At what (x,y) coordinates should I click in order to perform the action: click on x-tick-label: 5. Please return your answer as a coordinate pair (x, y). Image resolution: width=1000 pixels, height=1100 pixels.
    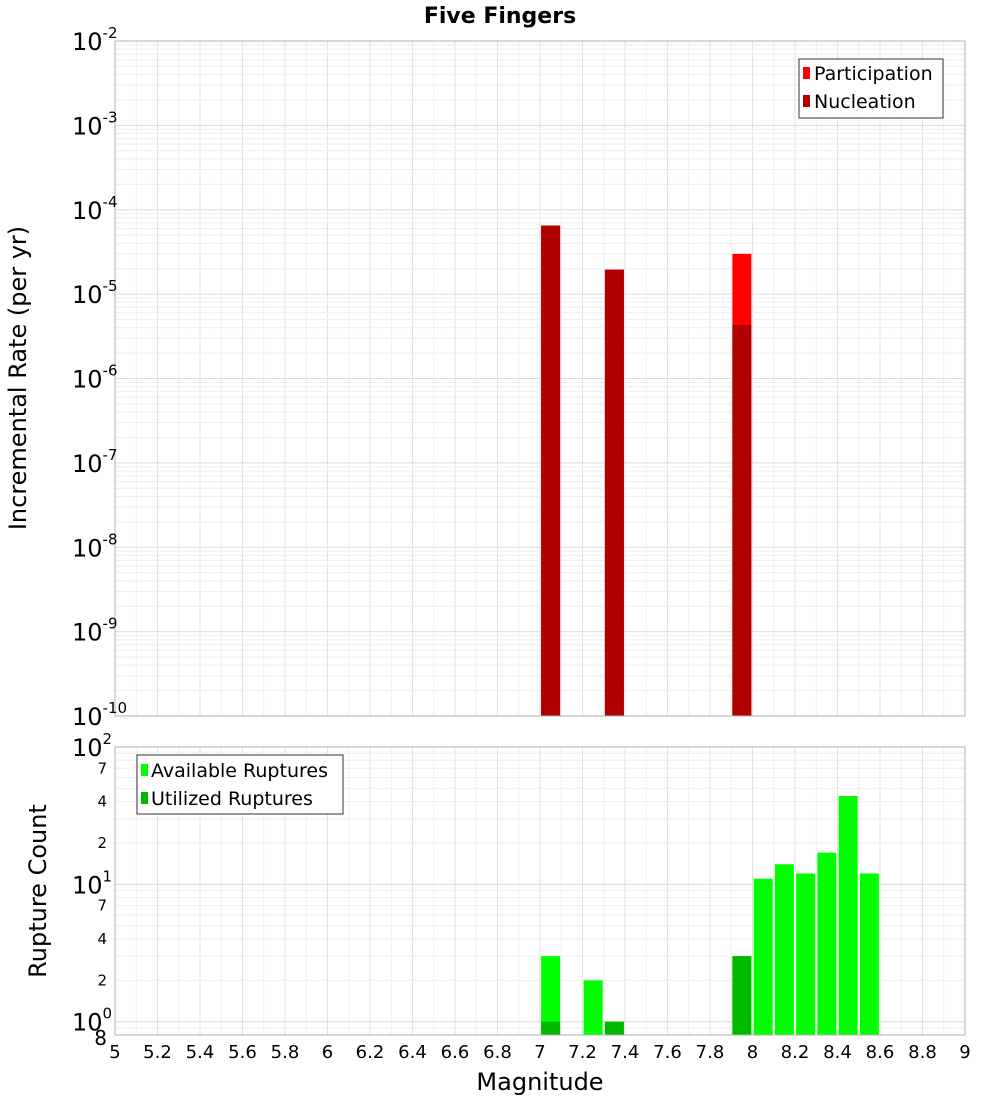
    Looking at the image, I should click on (114, 1052).